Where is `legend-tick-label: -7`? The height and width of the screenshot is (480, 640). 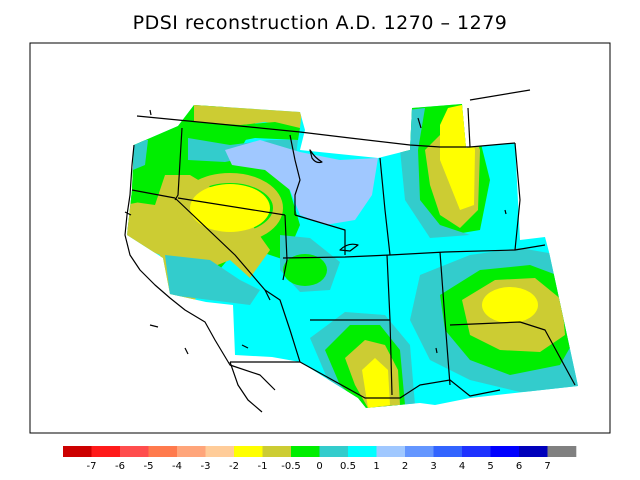 legend-tick-label: -7 is located at coordinates (92, 466).